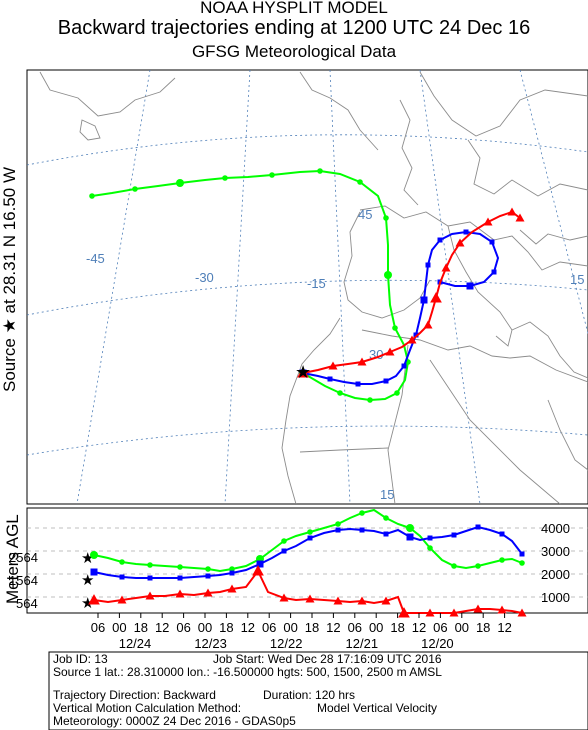 Image resolution: width=588 pixels, height=730 pixels. I want to click on date-tick-label: 12/22, so click(286, 643).